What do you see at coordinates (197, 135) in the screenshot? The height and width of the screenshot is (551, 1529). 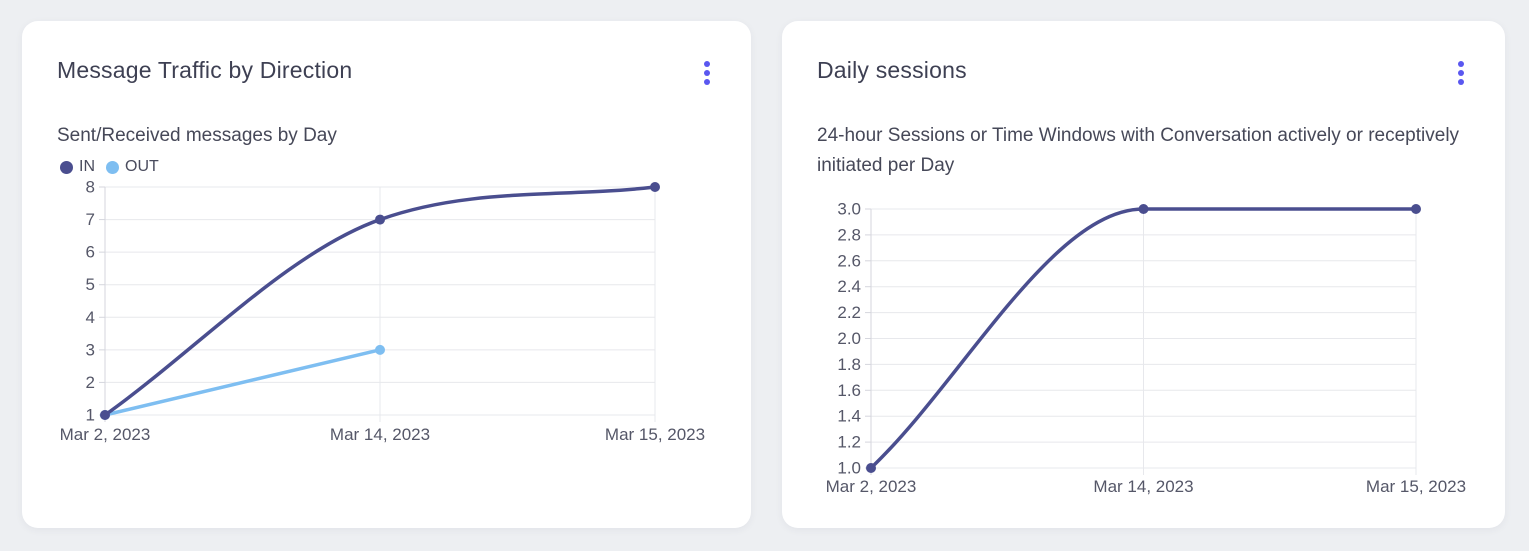 I see `card-subtitle: Sent/Received messages by Day` at bounding box center [197, 135].